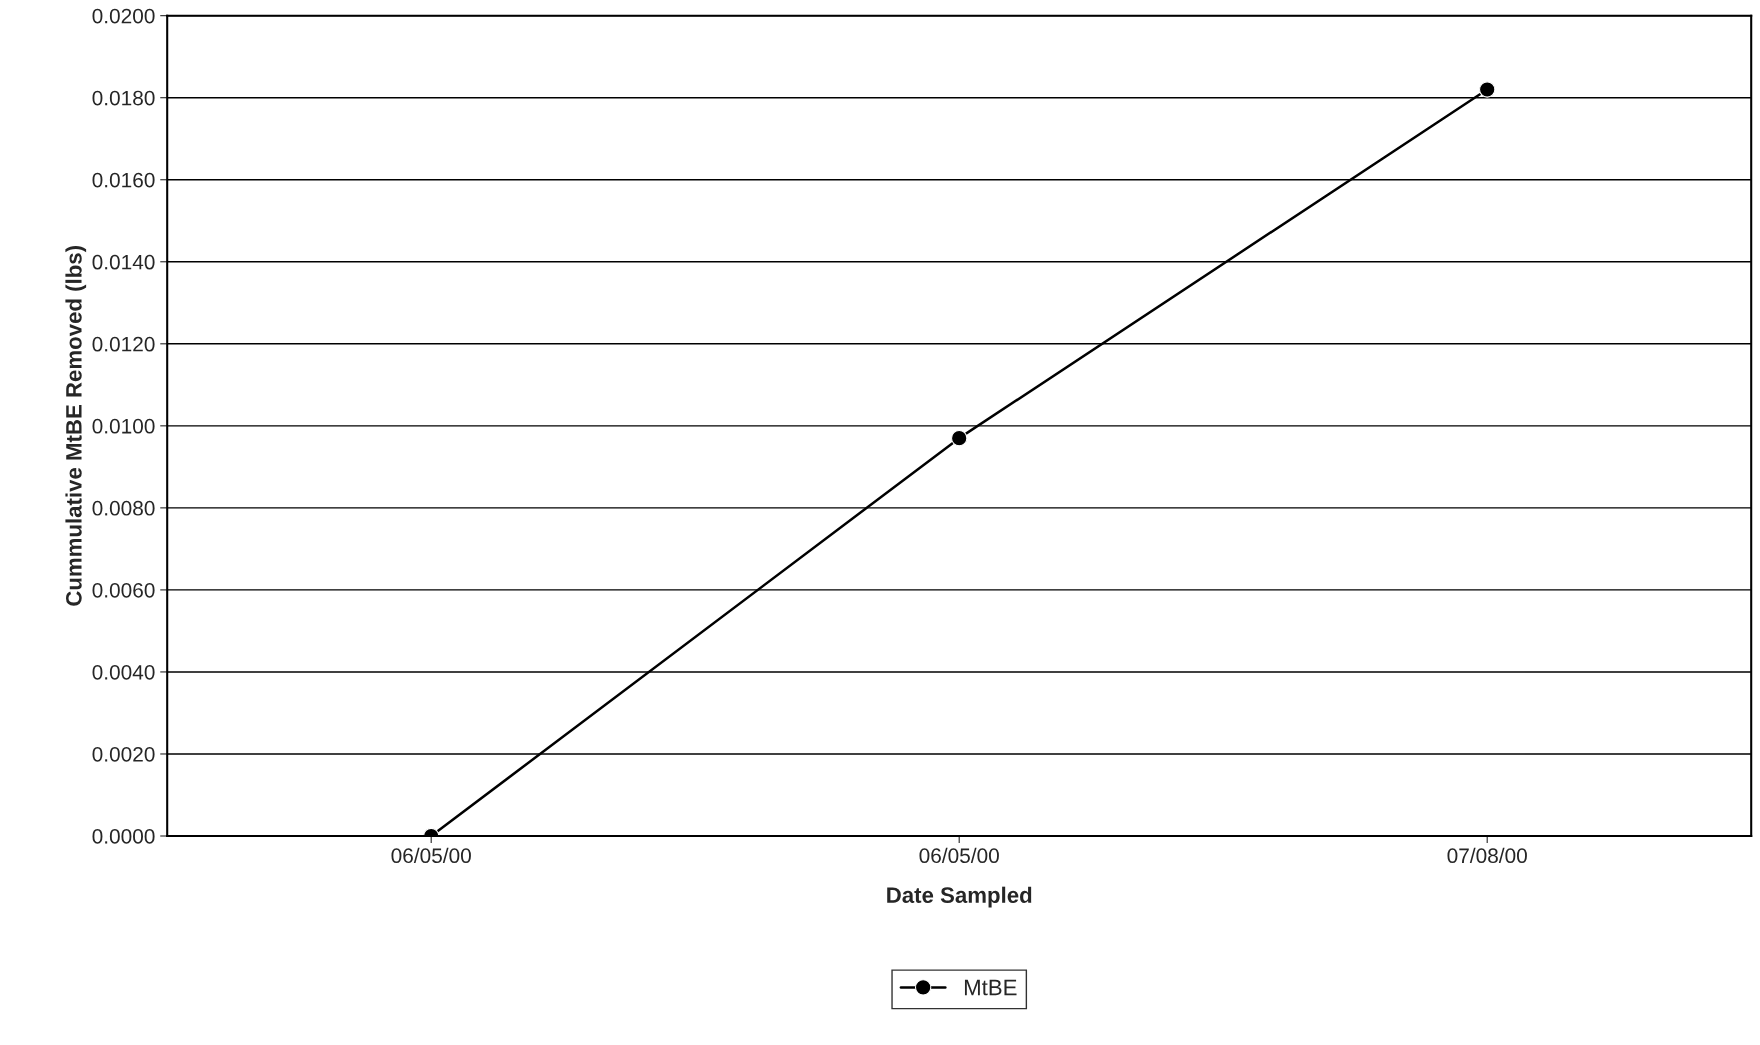  What do you see at coordinates (123, 16) in the screenshot?
I see `y-tick-label: 0.0200` at bounding box center [123, 16].